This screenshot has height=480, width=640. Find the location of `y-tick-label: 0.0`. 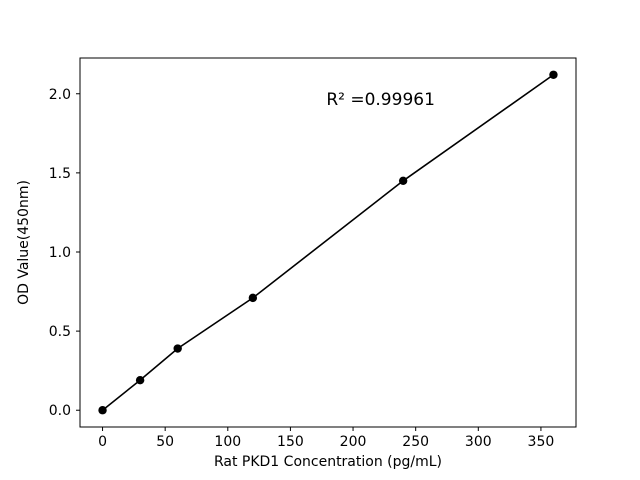

y-tick-label: 0.0 is located at coordinates (60, 411).